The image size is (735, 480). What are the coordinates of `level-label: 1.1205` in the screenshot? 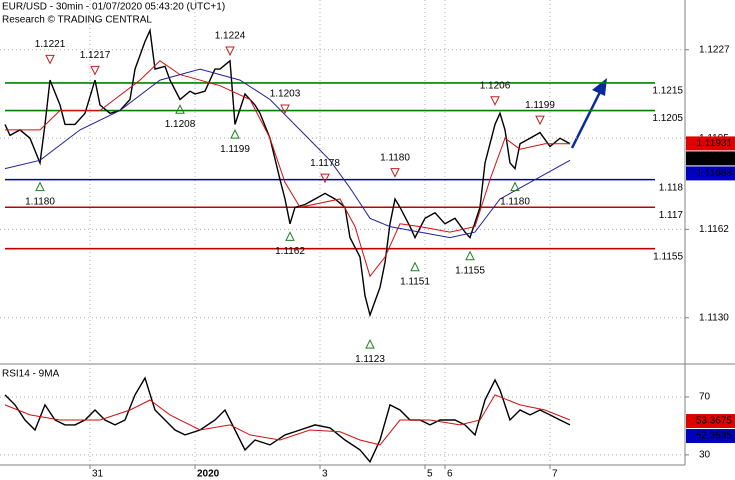 It's located at (667, 118).